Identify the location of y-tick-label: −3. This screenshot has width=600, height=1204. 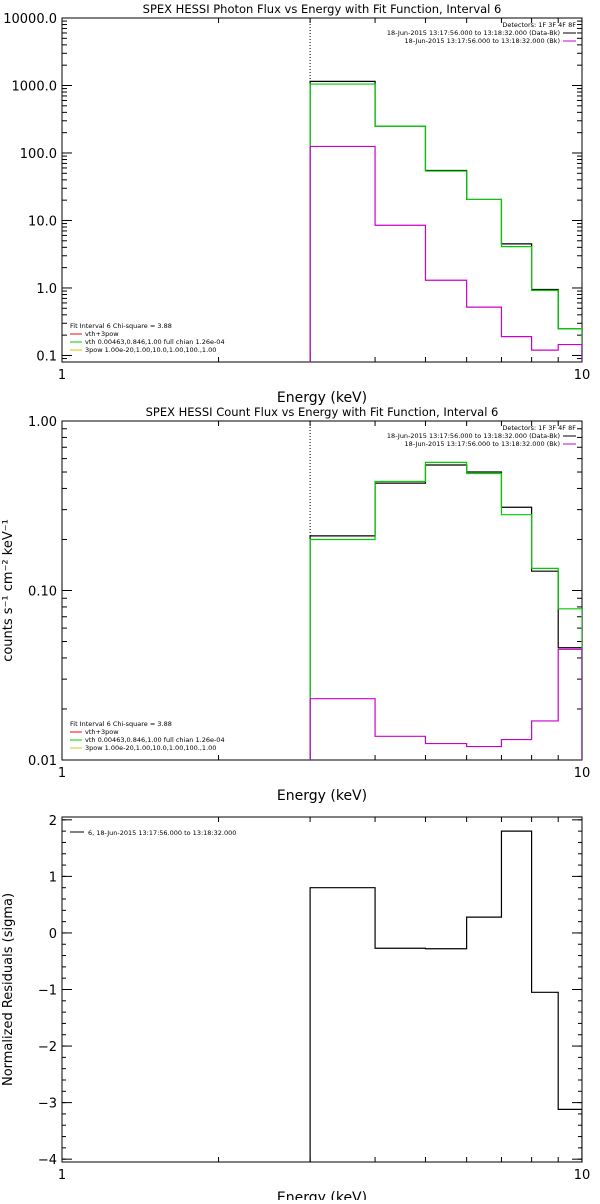
(47, 1104).